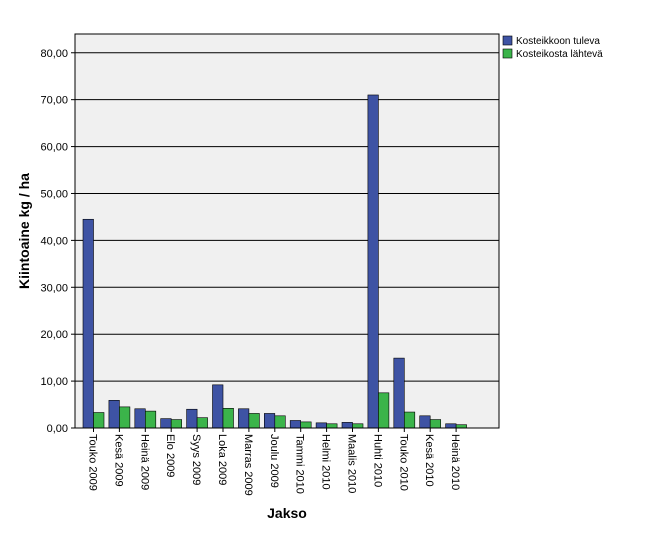 This screenshot has width=669, height=536. Describe the element at coordinates (144, 462) in the screenshot. I see `x-tick-label: Heinä 2009` at that location.